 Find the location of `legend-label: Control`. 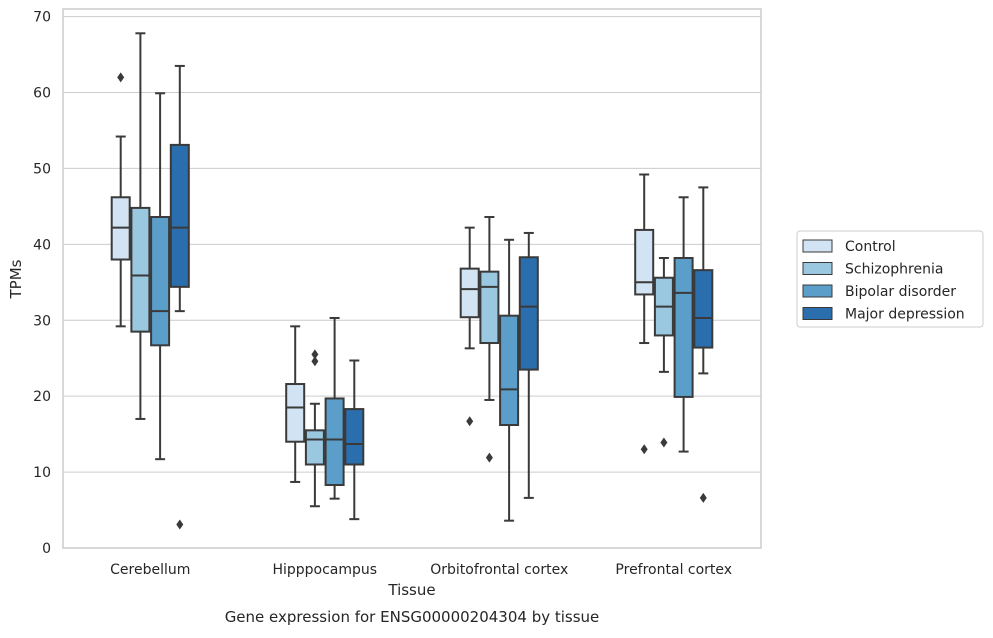

legend-label: Control is located at coordinates (870, 247).